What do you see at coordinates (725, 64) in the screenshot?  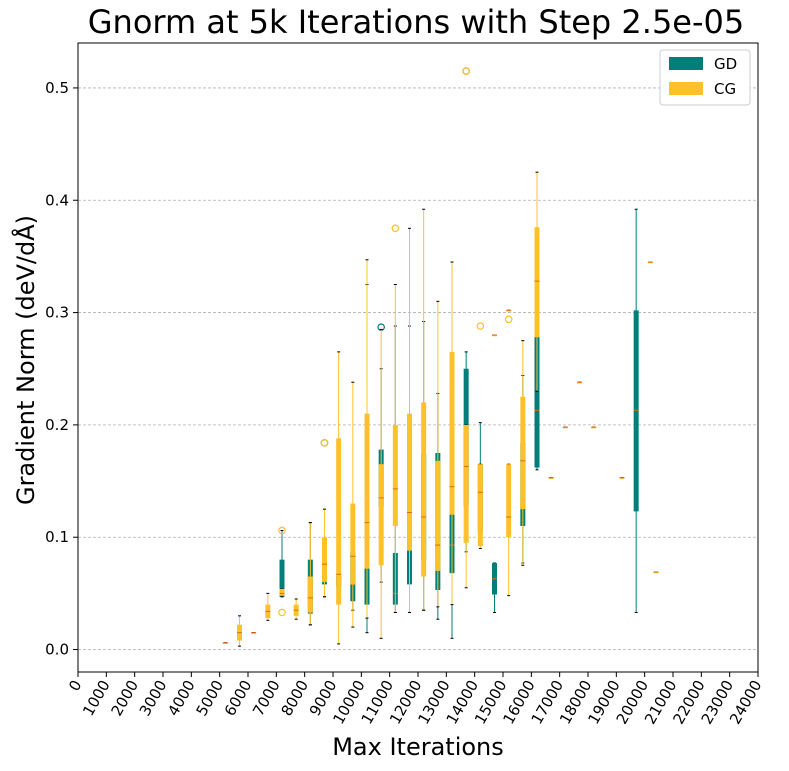 I see `legend-label-gd: GD` at bounding box center [725, 64].